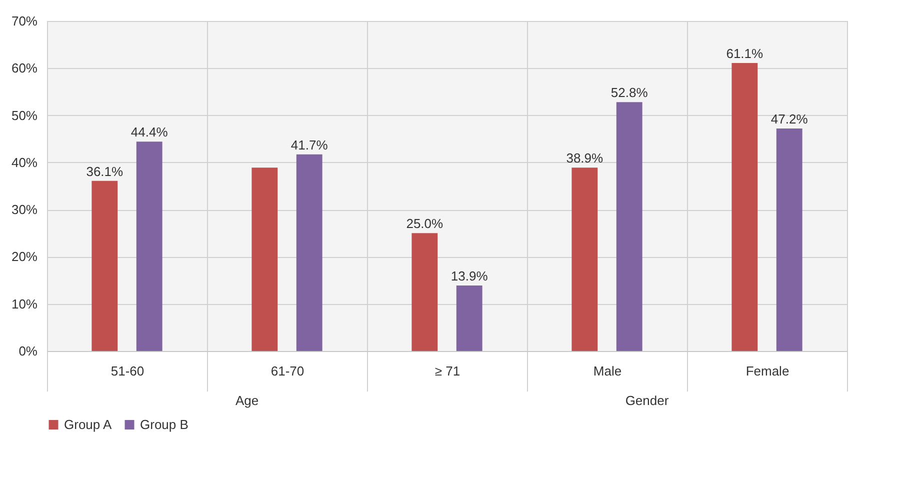 This screenshot has height=478, width=900. I want to click on text: Gender, so click(647, 400).